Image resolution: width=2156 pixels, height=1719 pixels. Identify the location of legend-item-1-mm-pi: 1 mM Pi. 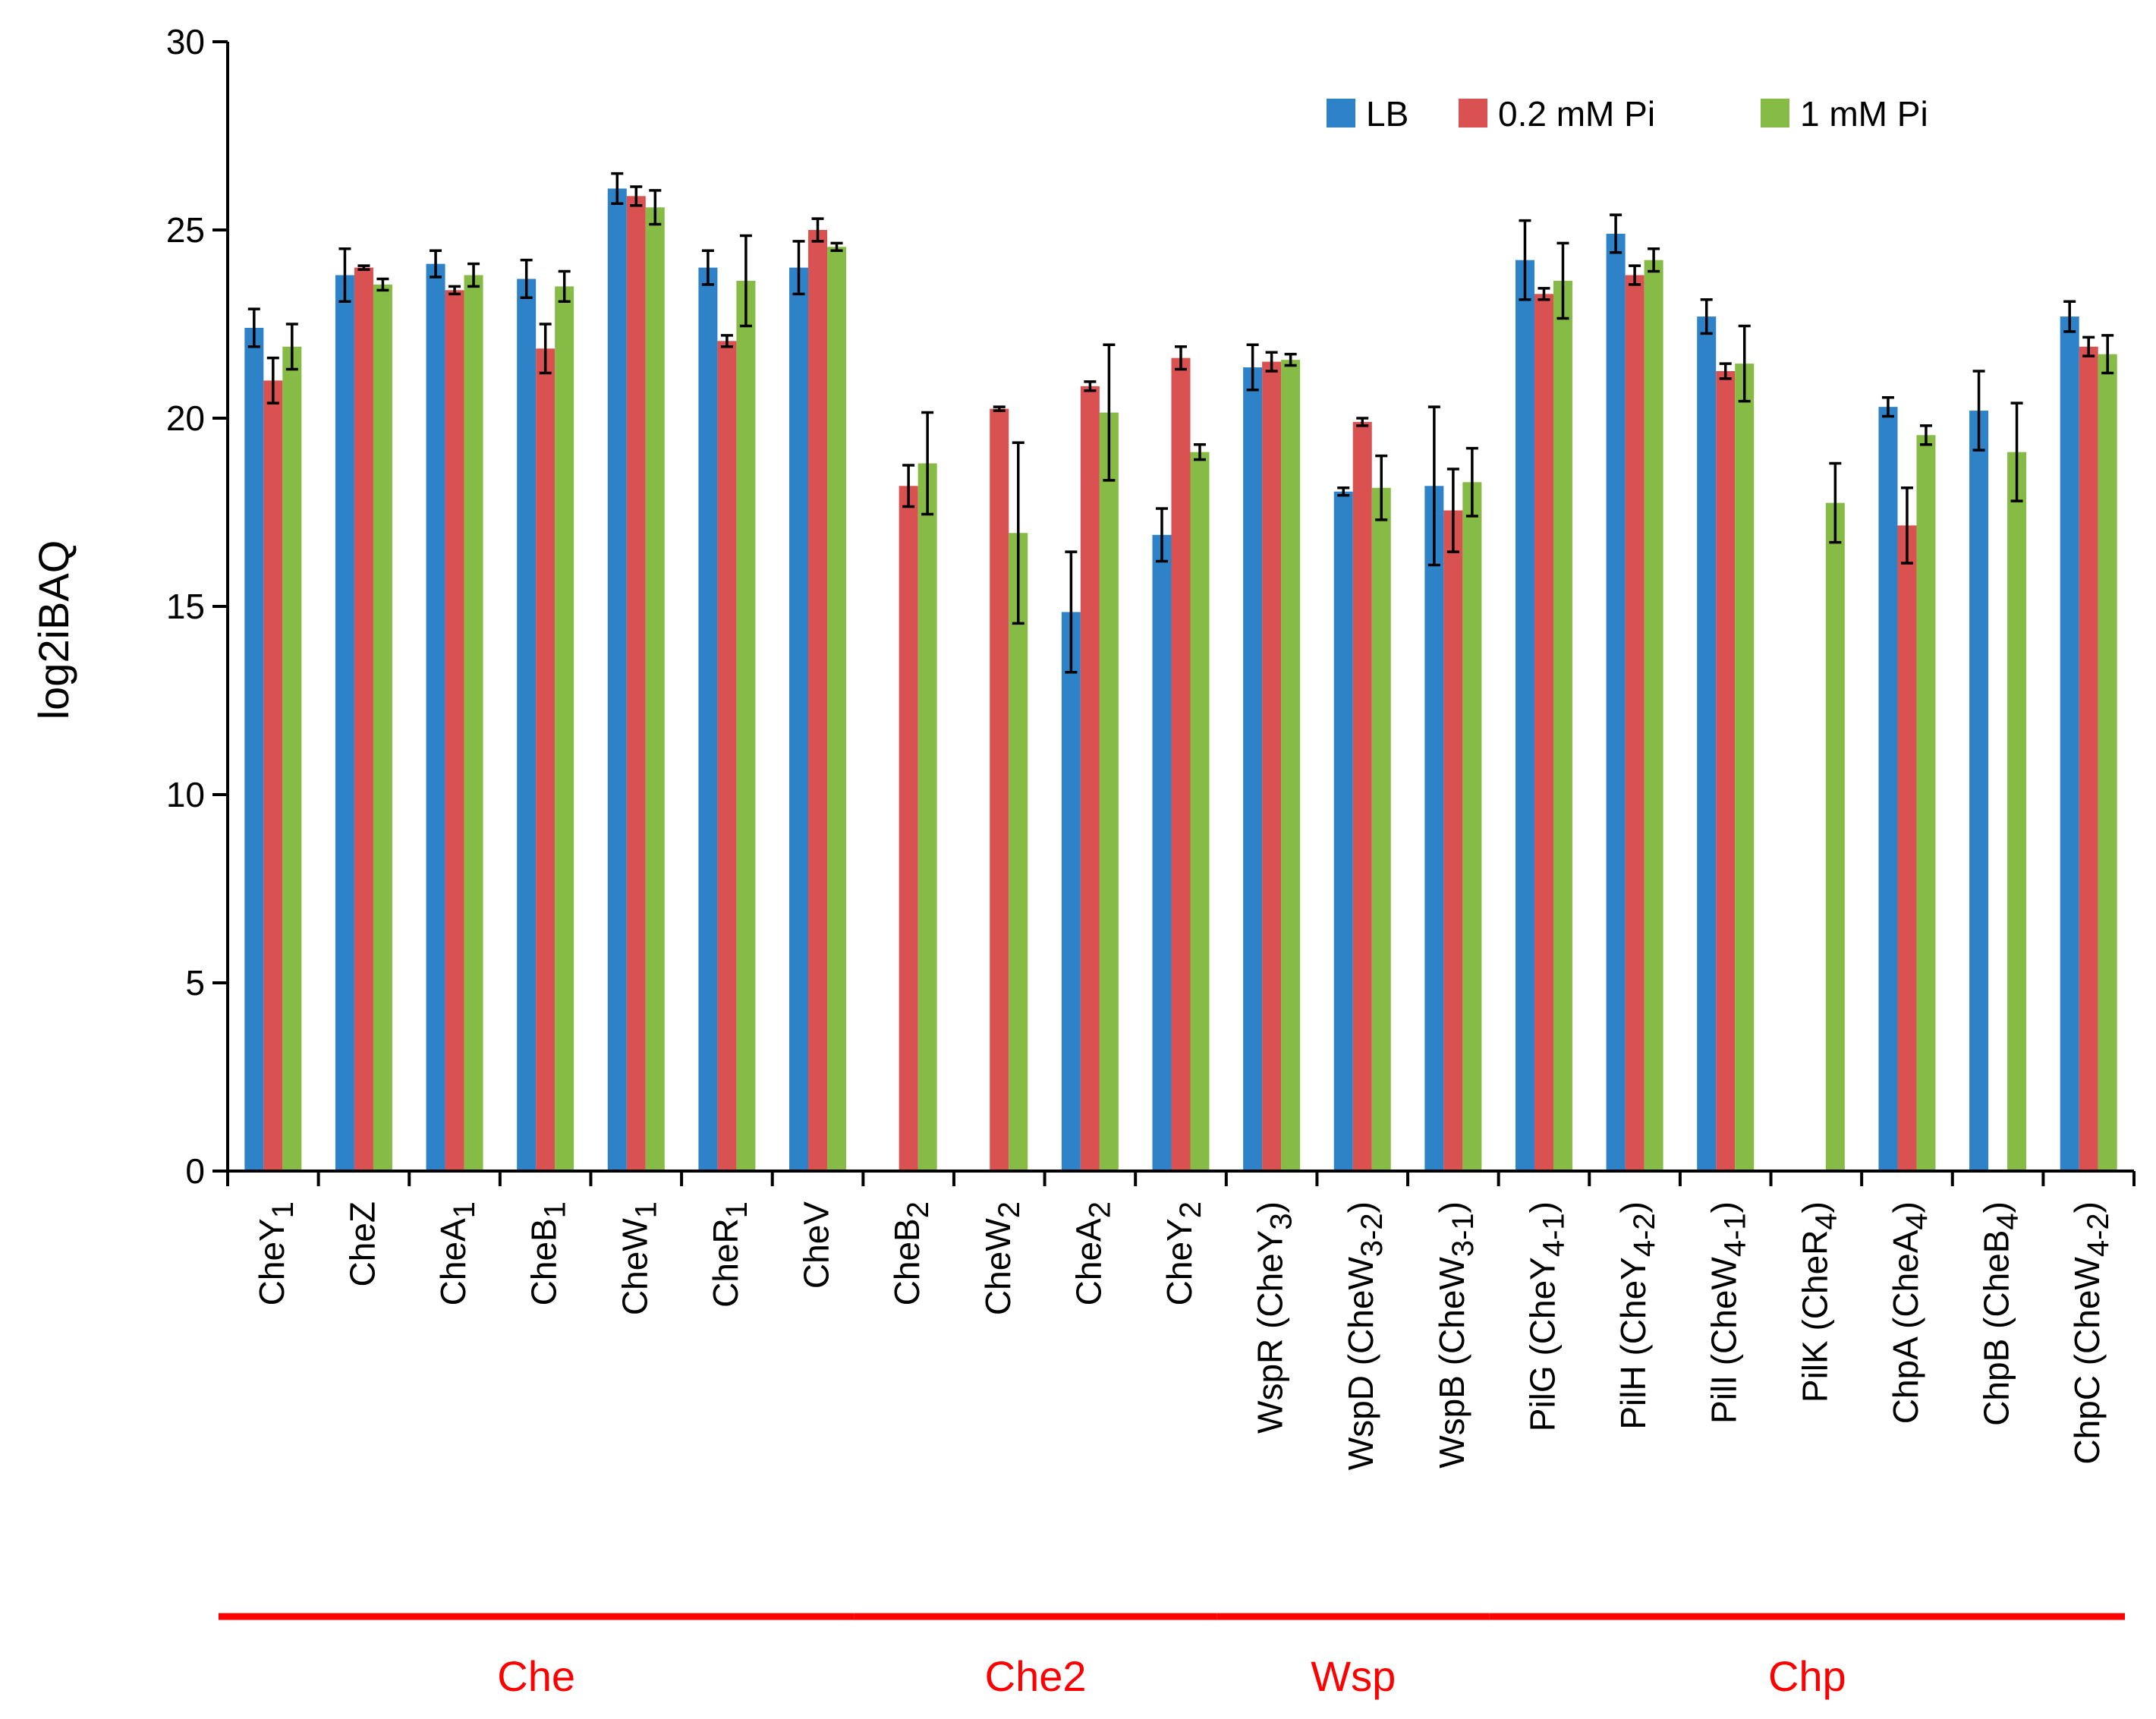
(1844, 114).